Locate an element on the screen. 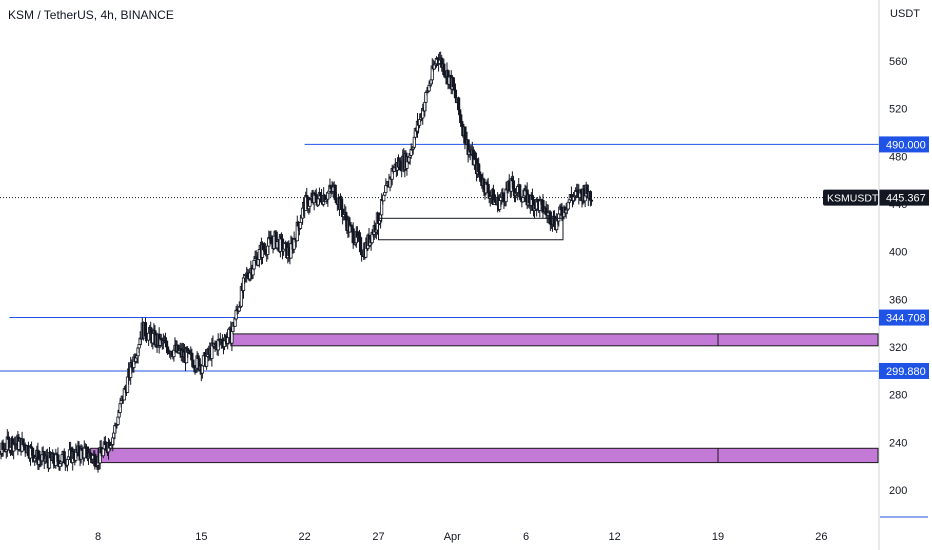 The image size is (932, 550). x-tick-label: 26 is located at coordinates (821, 537).